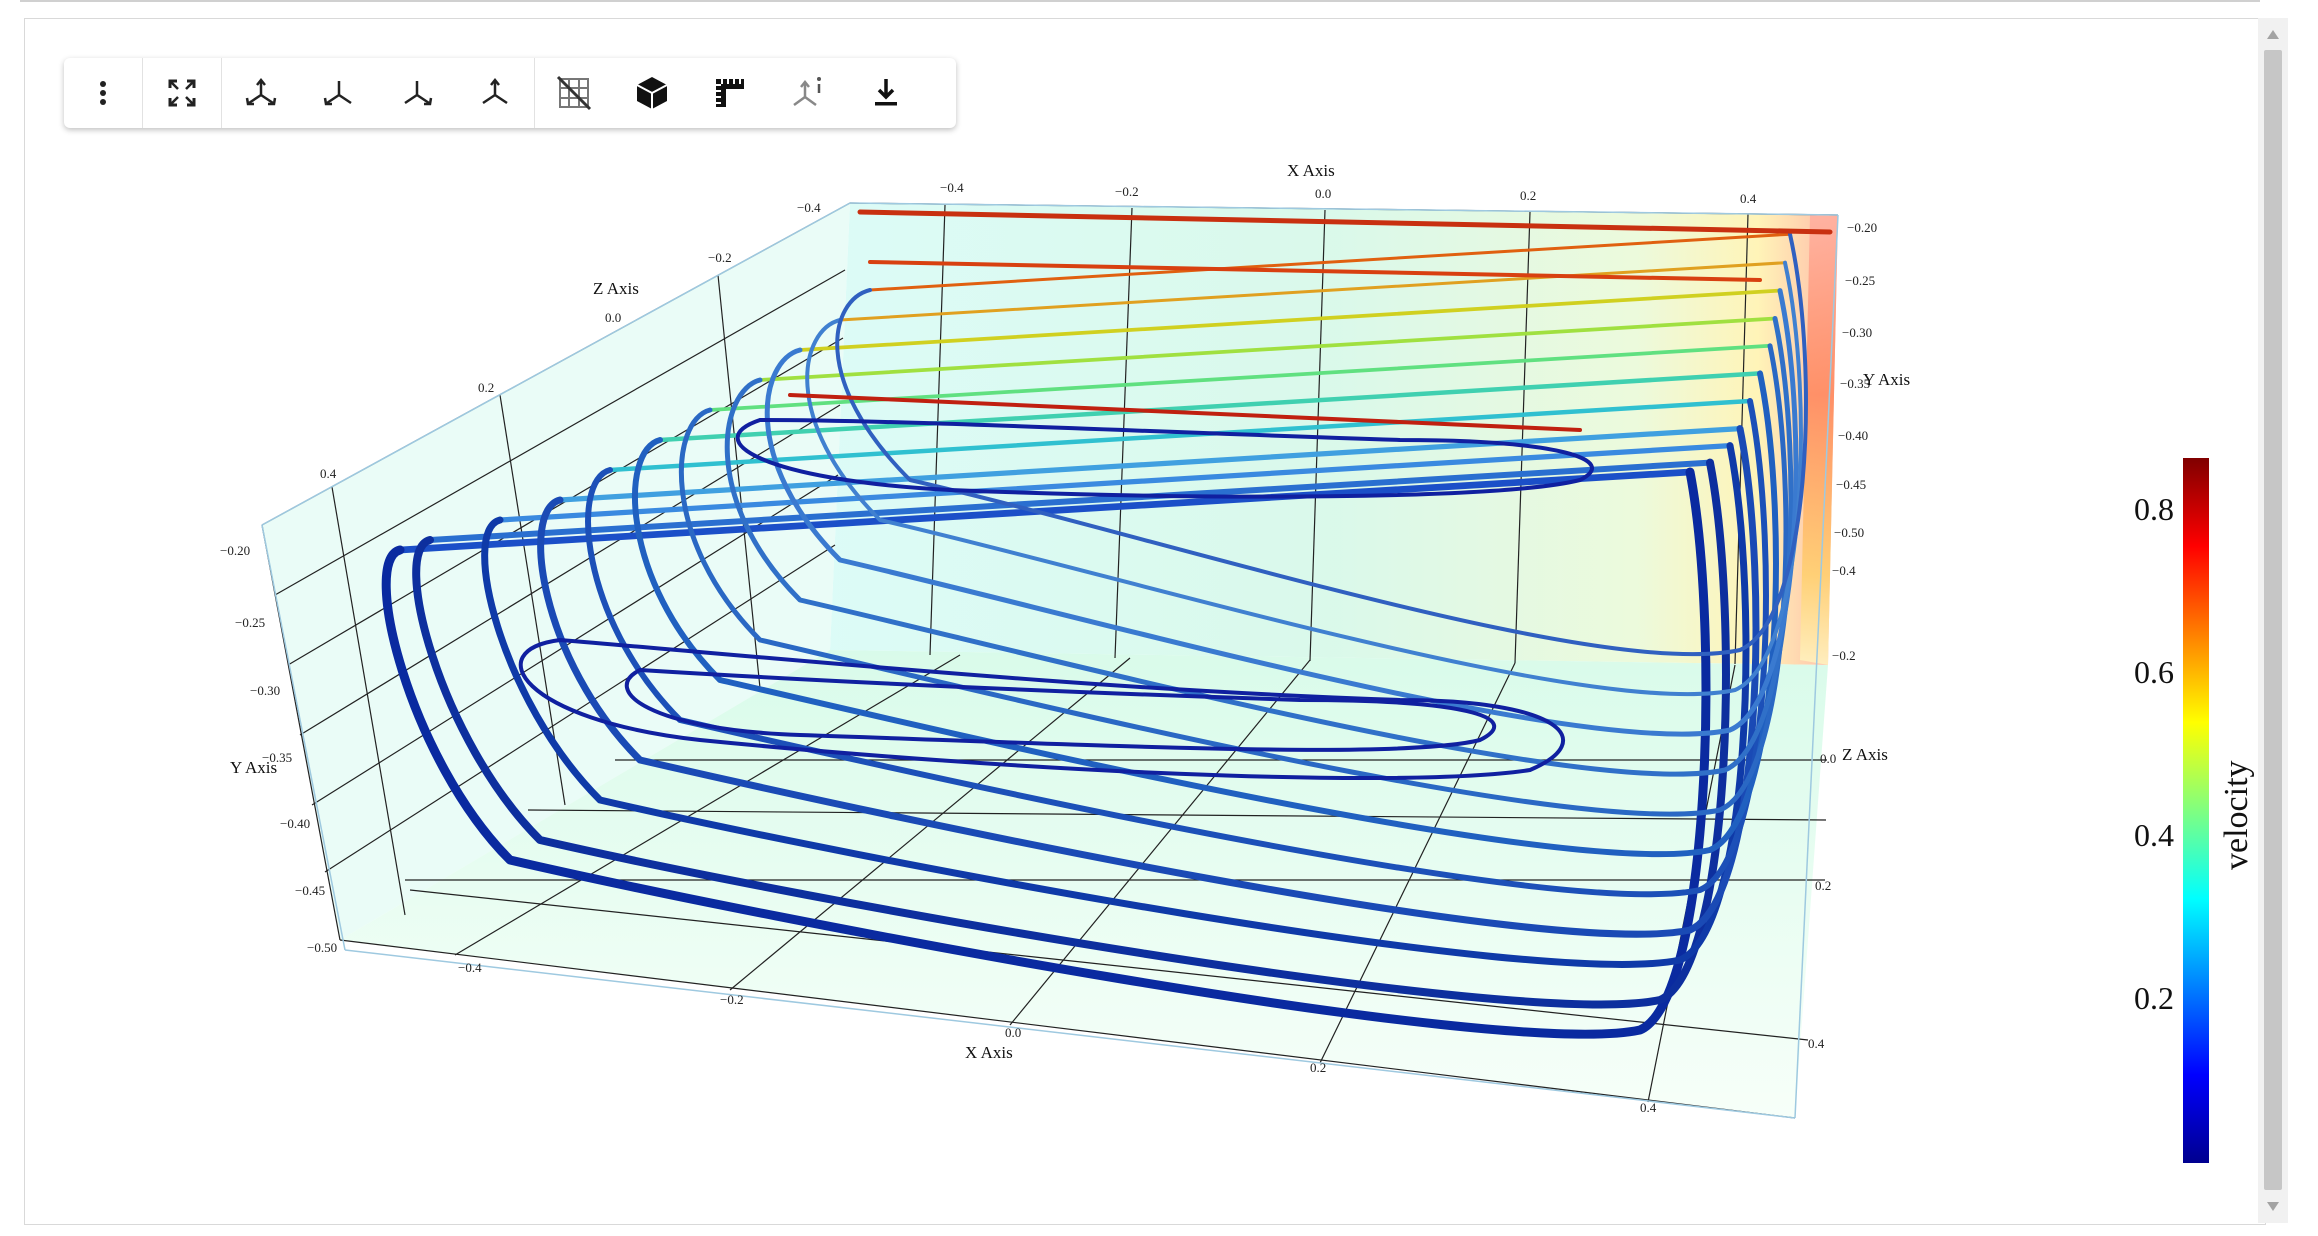 This screenshot has height=1236, width=2318. Describe the element at coordinates (486, 387) in the screenshot. I see `z-left-tick: 0.2` at that location.